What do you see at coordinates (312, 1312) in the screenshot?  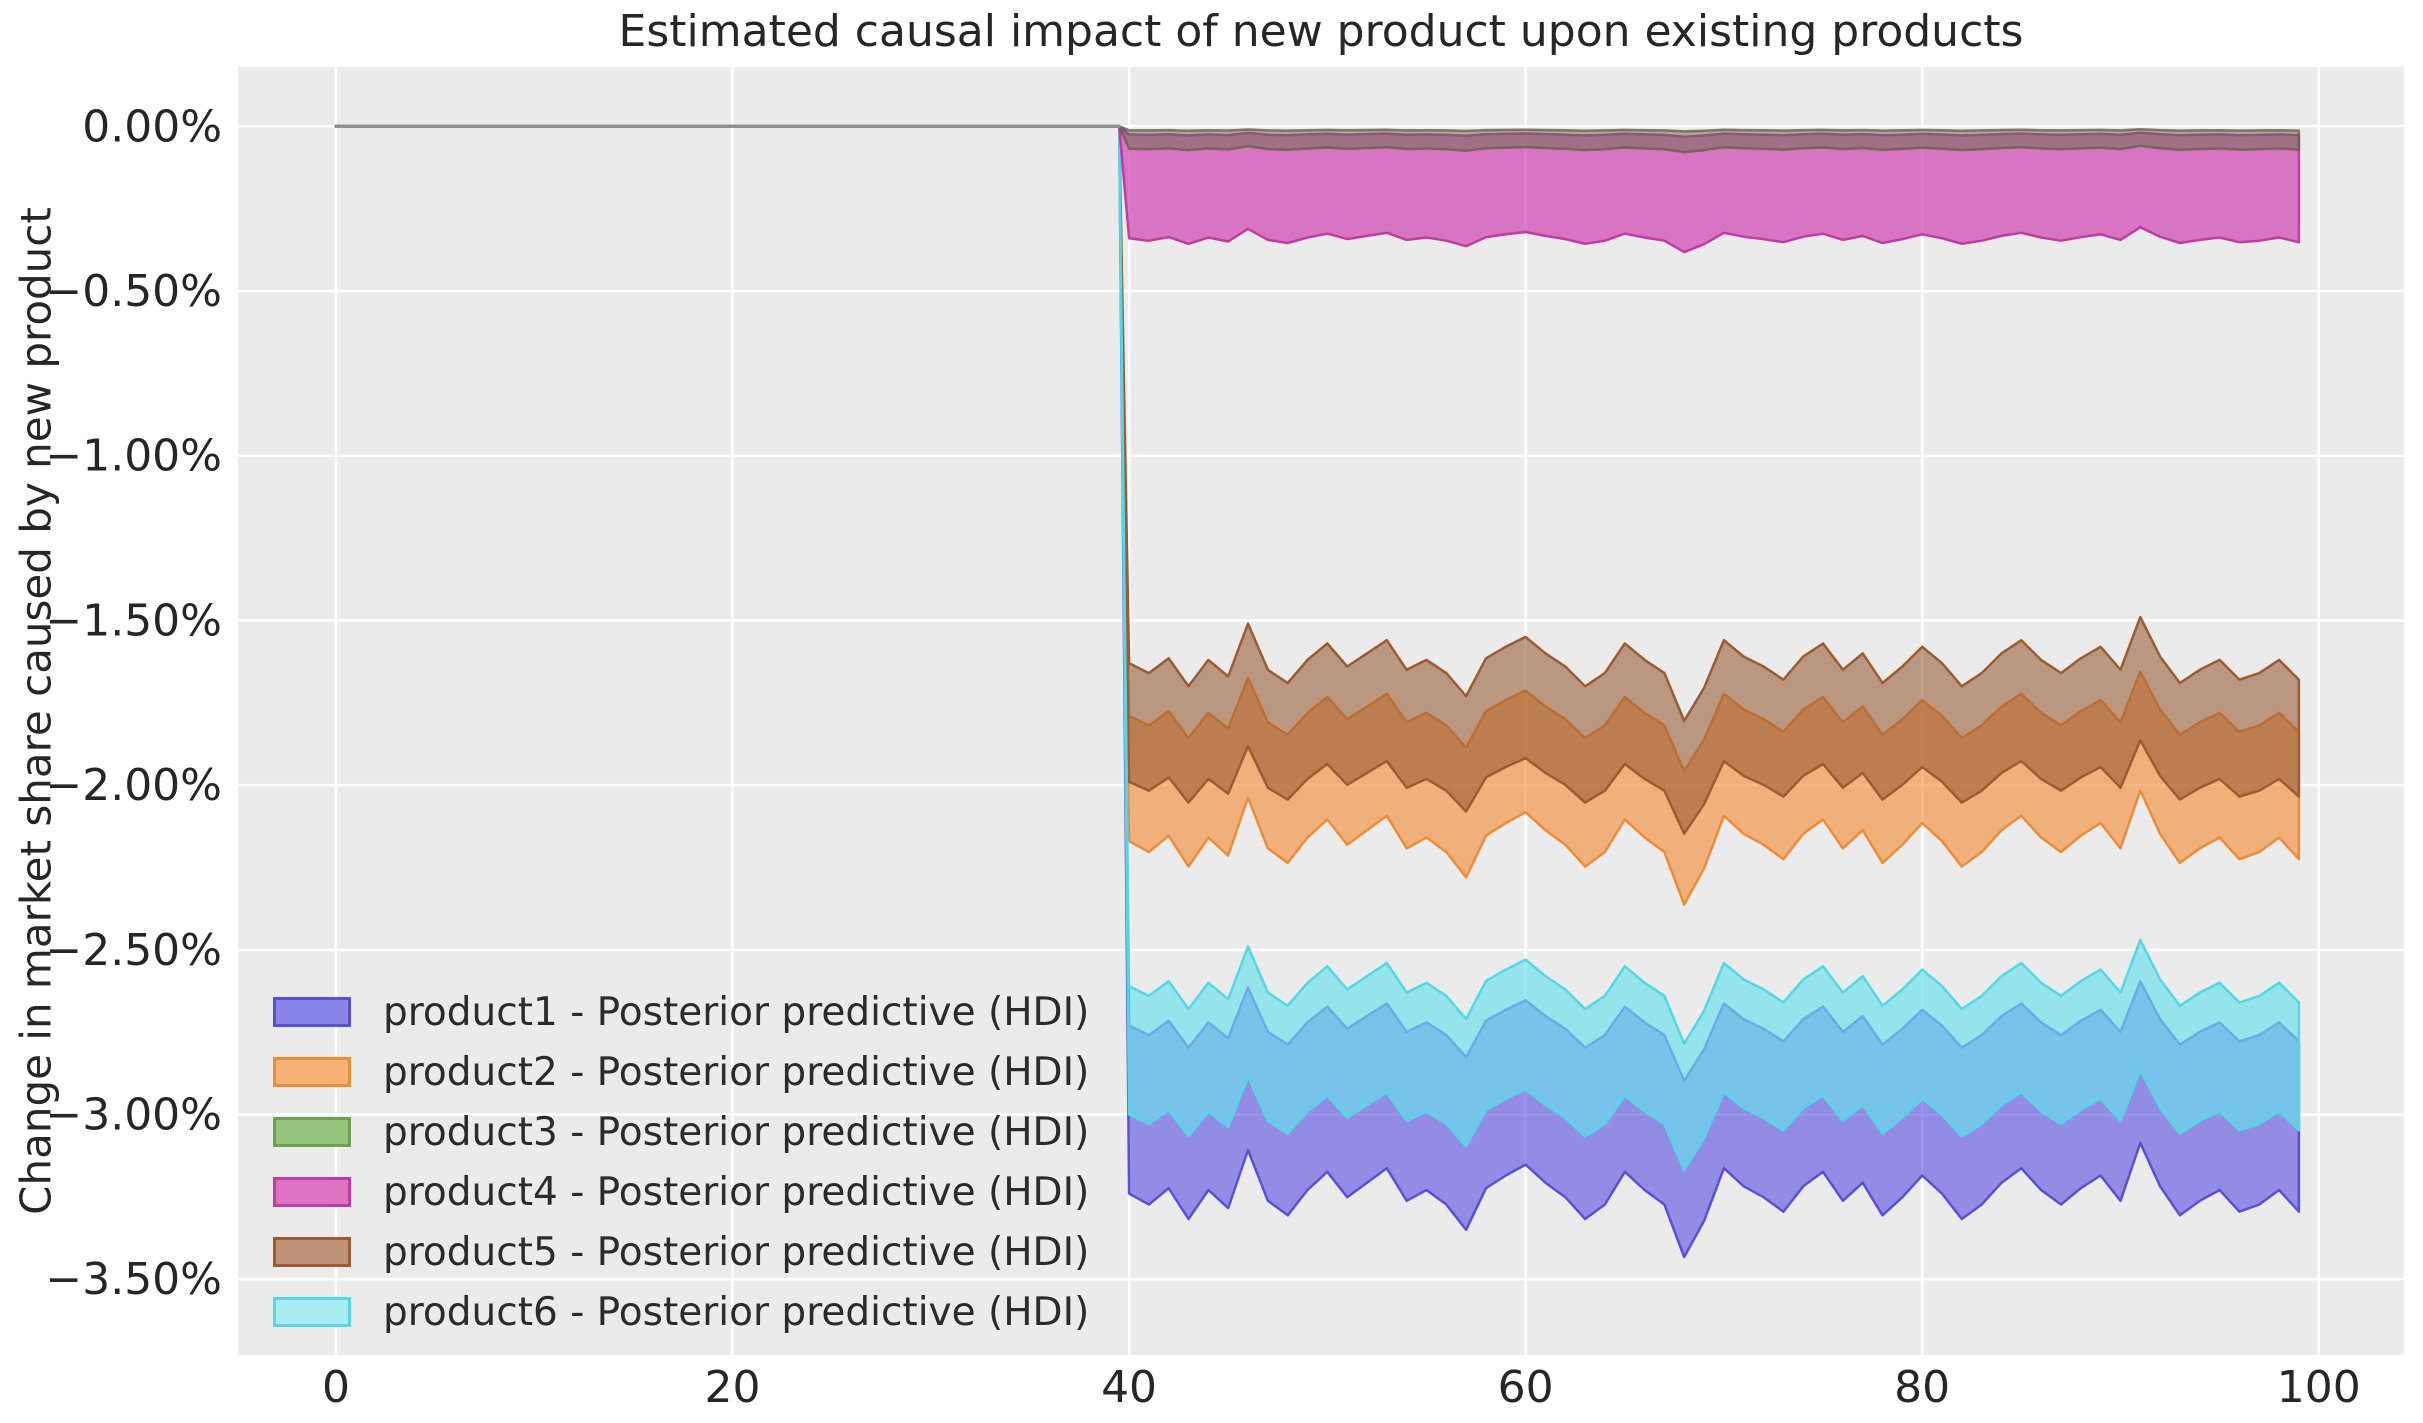 I see `legend-swatch-product6` at bounding box center [312, 1312].